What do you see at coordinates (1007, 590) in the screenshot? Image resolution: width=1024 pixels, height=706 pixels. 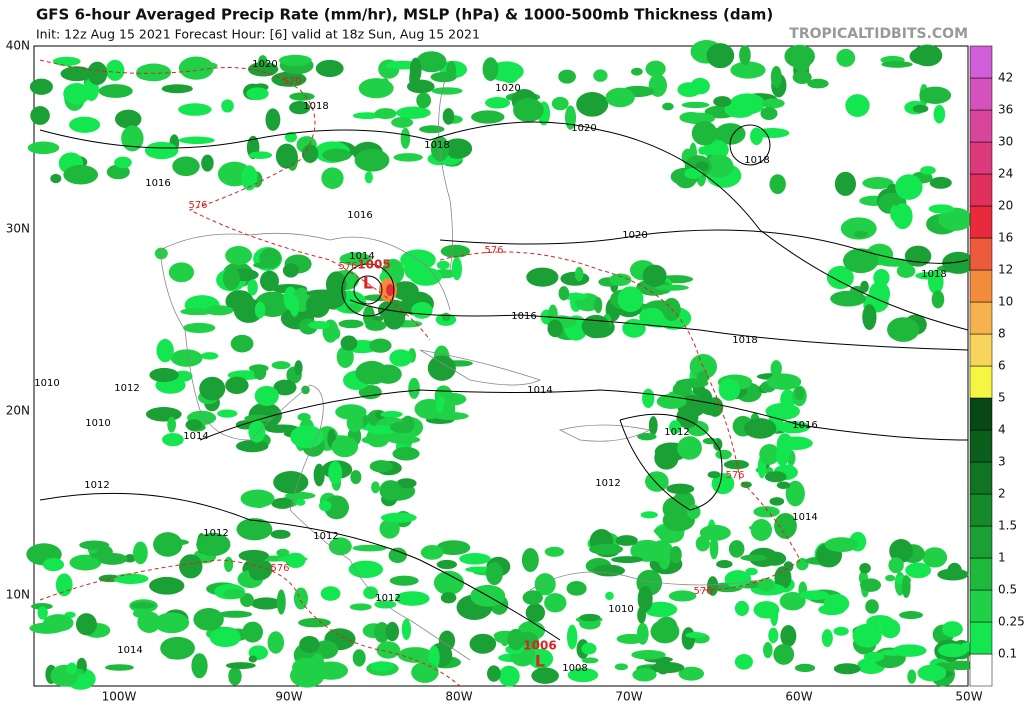 I see `colorbar-label: 0.5` at bounding box center [1007, 590].